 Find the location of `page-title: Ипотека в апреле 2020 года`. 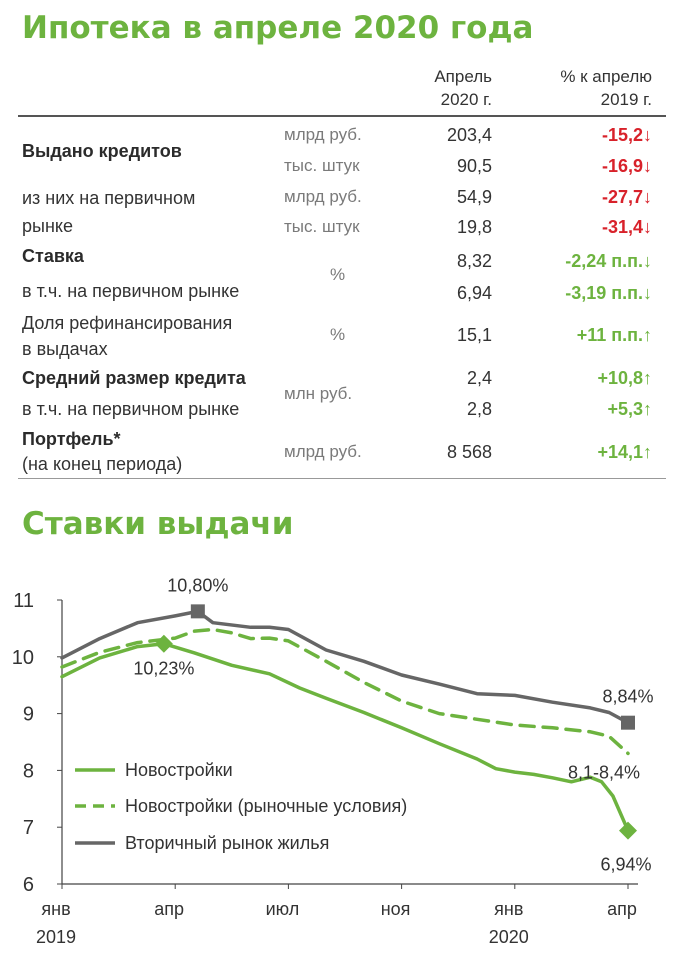

page-title: Ипотека в апреле 2020 года is located at coordinates (278, 28).